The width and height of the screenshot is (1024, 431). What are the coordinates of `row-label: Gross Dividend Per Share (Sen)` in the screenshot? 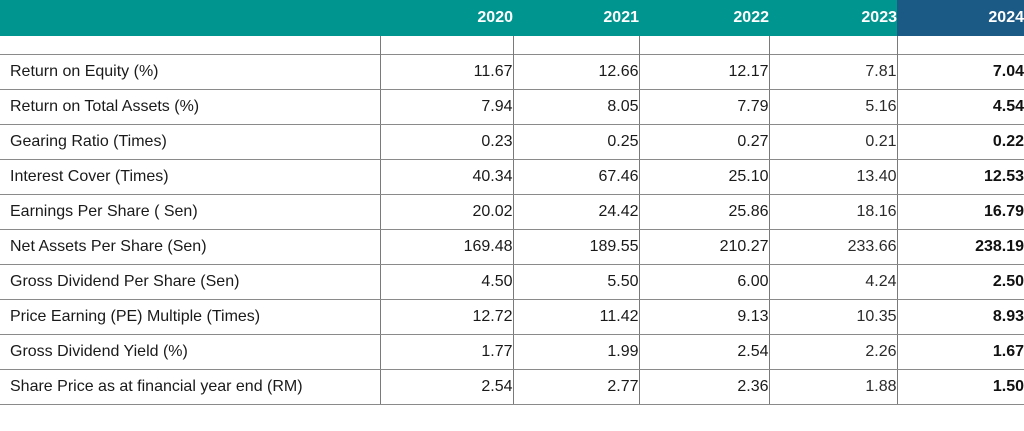 It's located at (190, 282).